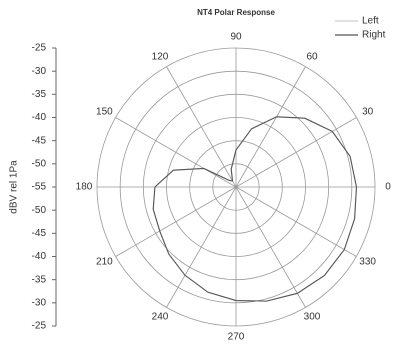  Describe the element at coordinates (370, 21) in the screenshot. I see `legend-label: Left` at that location.